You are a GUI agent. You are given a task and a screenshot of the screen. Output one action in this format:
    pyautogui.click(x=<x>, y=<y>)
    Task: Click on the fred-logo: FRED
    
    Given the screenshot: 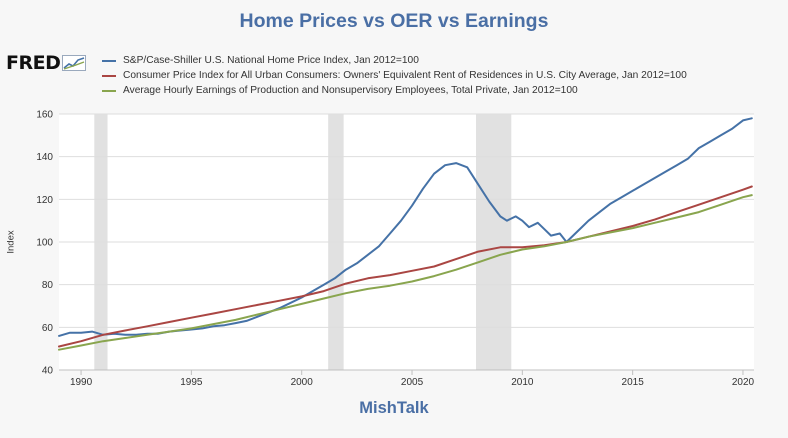 What is the action you would take?
    pyautogui.click(x=46, y=63)
    